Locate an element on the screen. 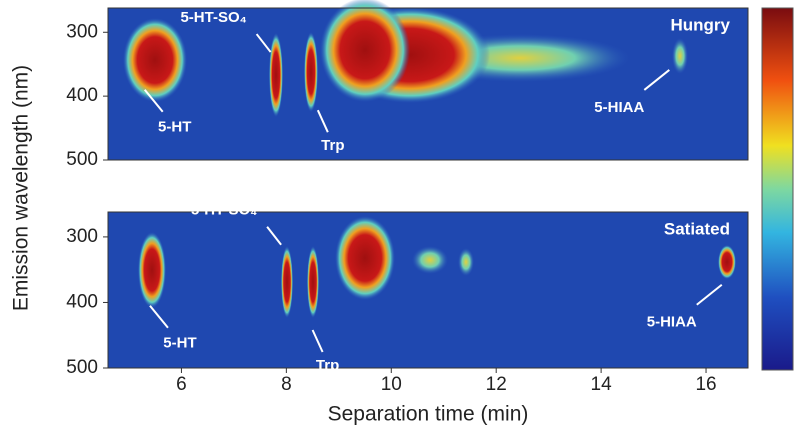 The height and width of the screenshot is (439, 800). colorbar is located at coordinates (777, 189).